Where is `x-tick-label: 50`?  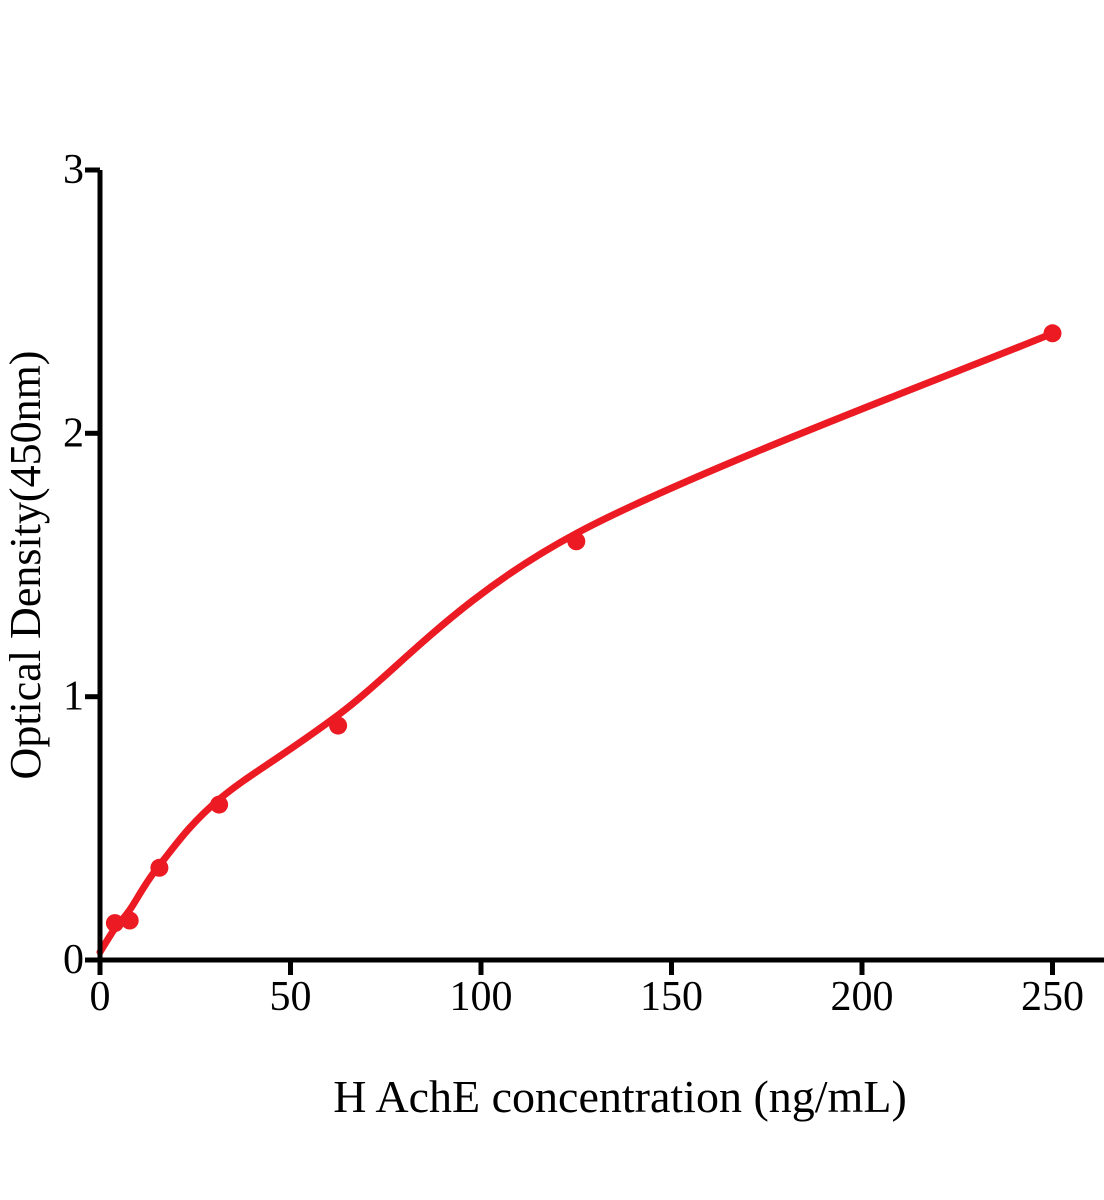
x-tick-label: 50 is located at coordinates (291, 997).